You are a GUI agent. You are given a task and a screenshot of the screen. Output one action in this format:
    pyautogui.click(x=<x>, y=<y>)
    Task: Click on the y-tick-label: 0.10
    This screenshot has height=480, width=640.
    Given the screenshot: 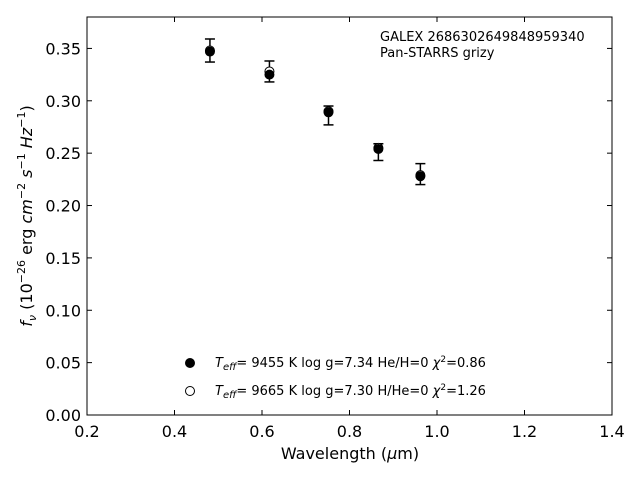 What is the action you would take?
    pyautogui.click(x=63, y=310)
    